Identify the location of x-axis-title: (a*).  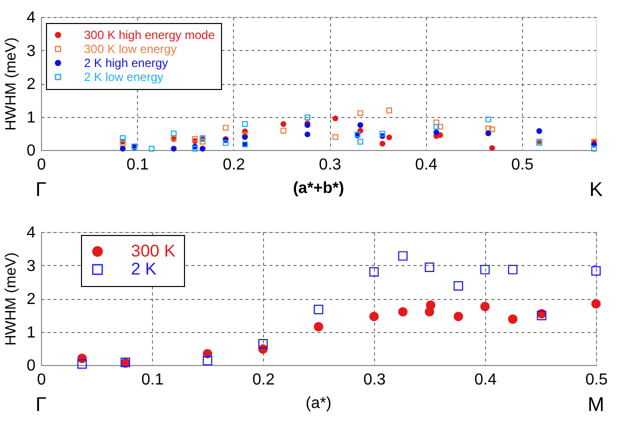
(319, 403).